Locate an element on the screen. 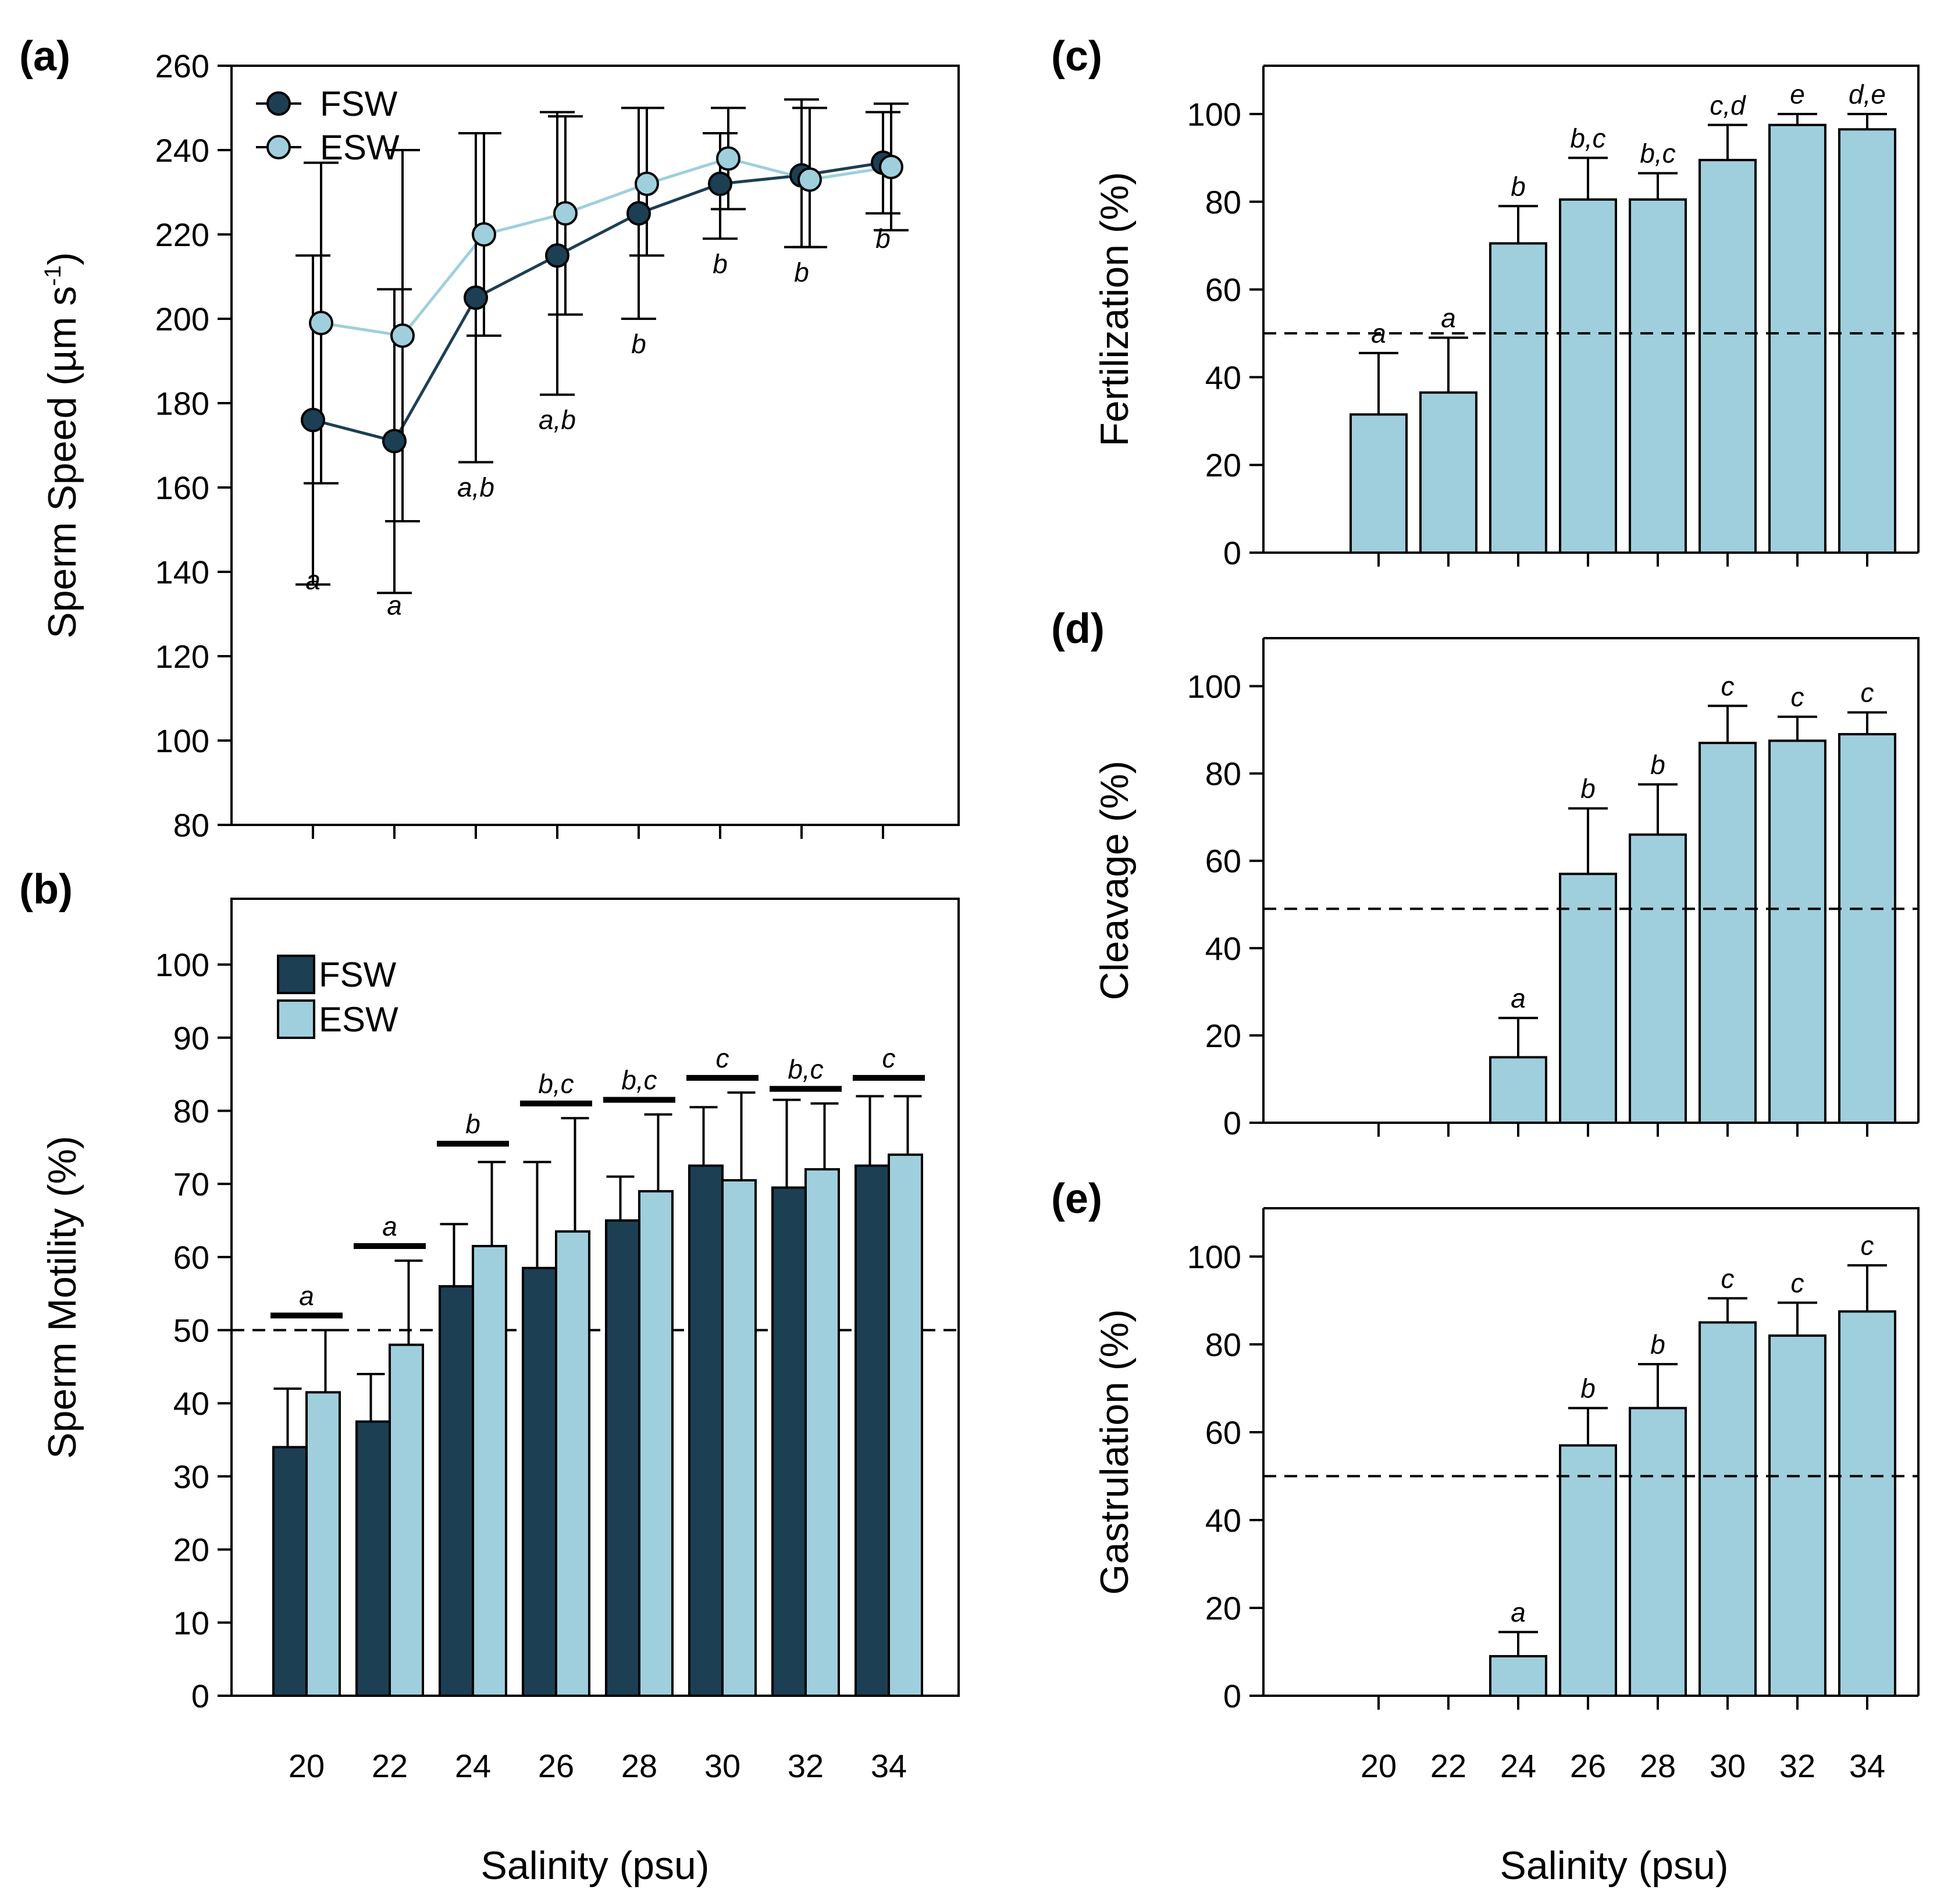  panel-label: (a) is located at coordinates (44, 56).